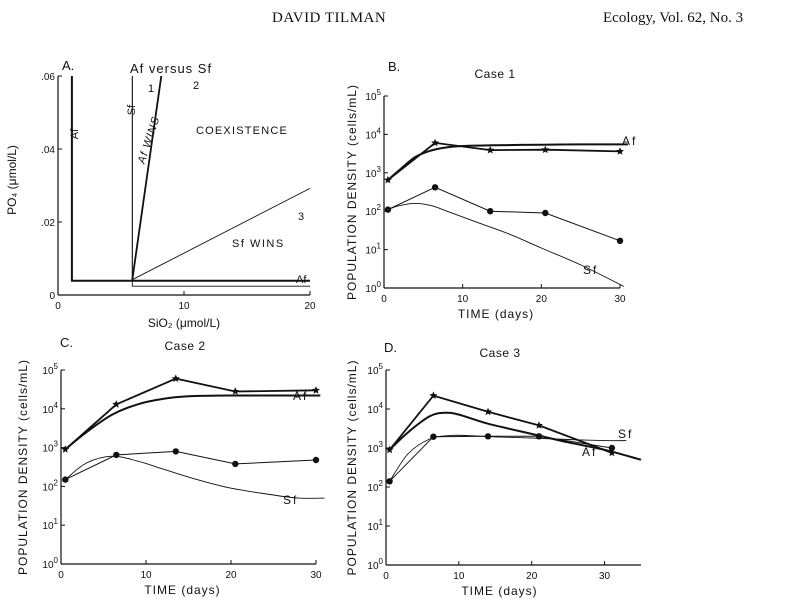 The image size is (810, 600). Describe the element at coordinates (242, 131) in the screenshot. I see `panel-a-region-coexistence: COEXISTENCE` at that location.